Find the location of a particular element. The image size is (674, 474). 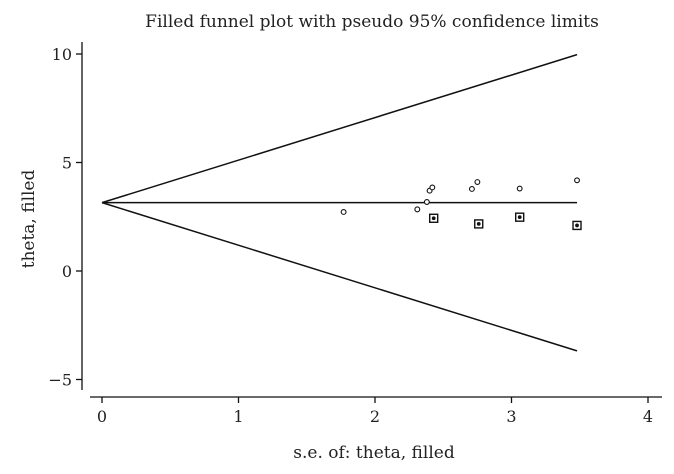

x-tick-label: 1 is located at coordinates (238, 416).